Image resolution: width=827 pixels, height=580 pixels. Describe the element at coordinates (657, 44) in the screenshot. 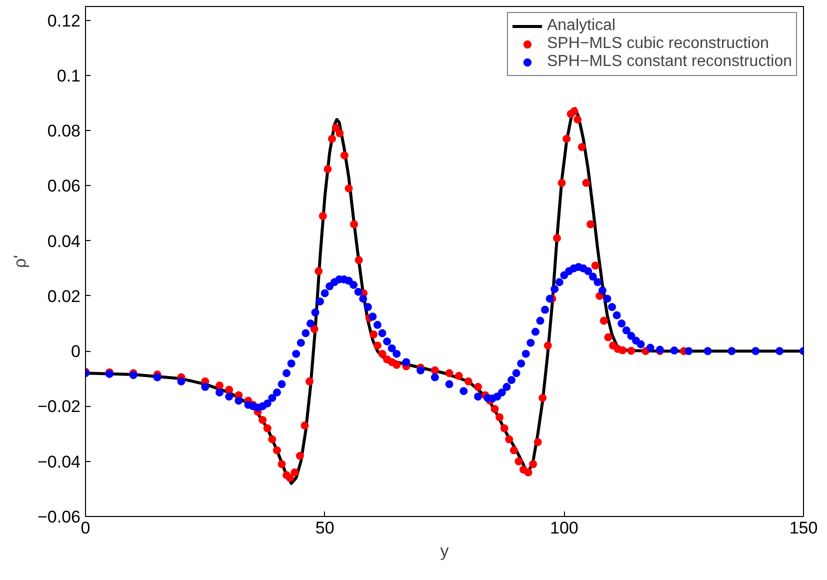

I see `legend-label: SPH−MLS cubic reconstruction` at that location.